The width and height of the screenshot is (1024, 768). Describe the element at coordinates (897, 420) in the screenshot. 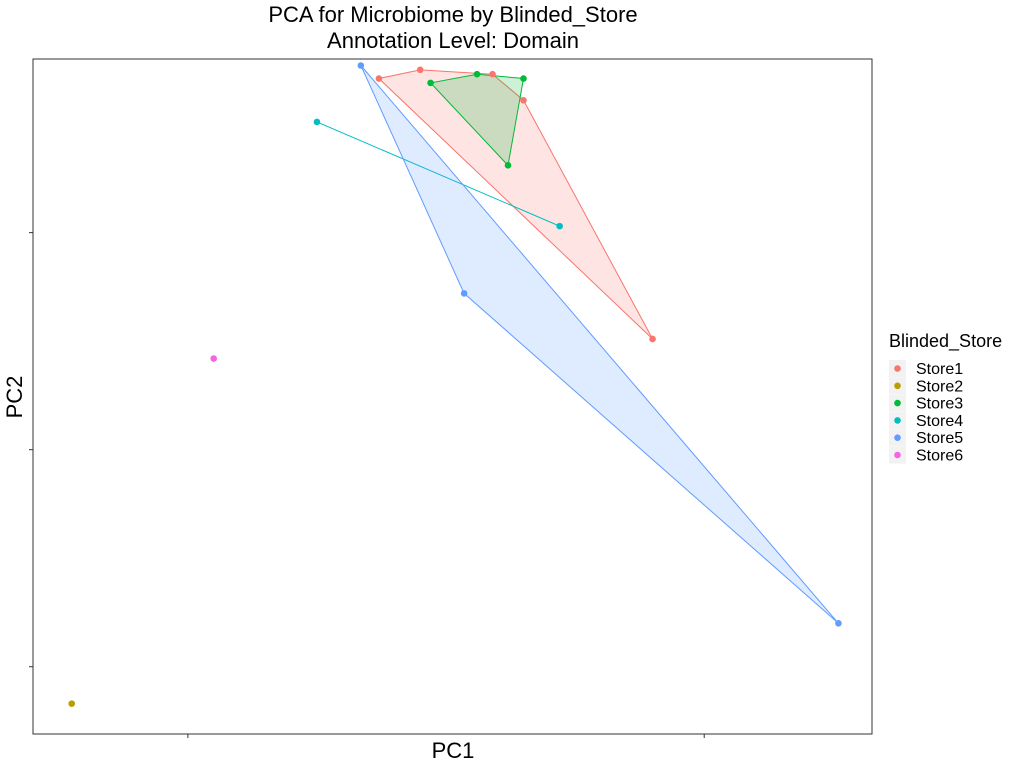

I see `legend-key-store4` at that location.